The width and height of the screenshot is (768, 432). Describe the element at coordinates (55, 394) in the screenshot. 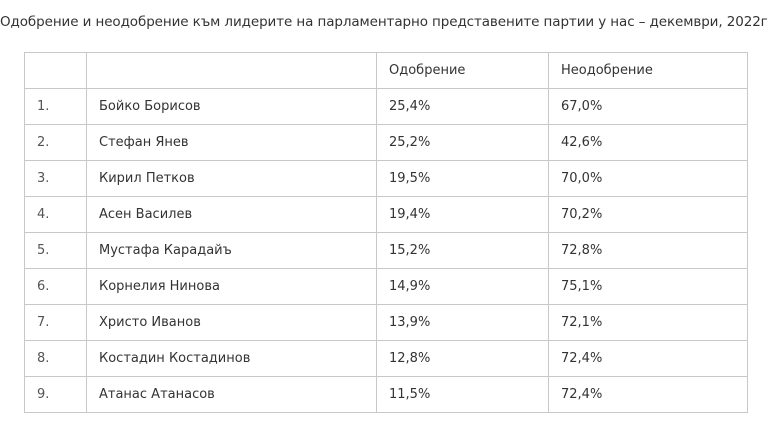

I see `row-number: 9.` at that location.